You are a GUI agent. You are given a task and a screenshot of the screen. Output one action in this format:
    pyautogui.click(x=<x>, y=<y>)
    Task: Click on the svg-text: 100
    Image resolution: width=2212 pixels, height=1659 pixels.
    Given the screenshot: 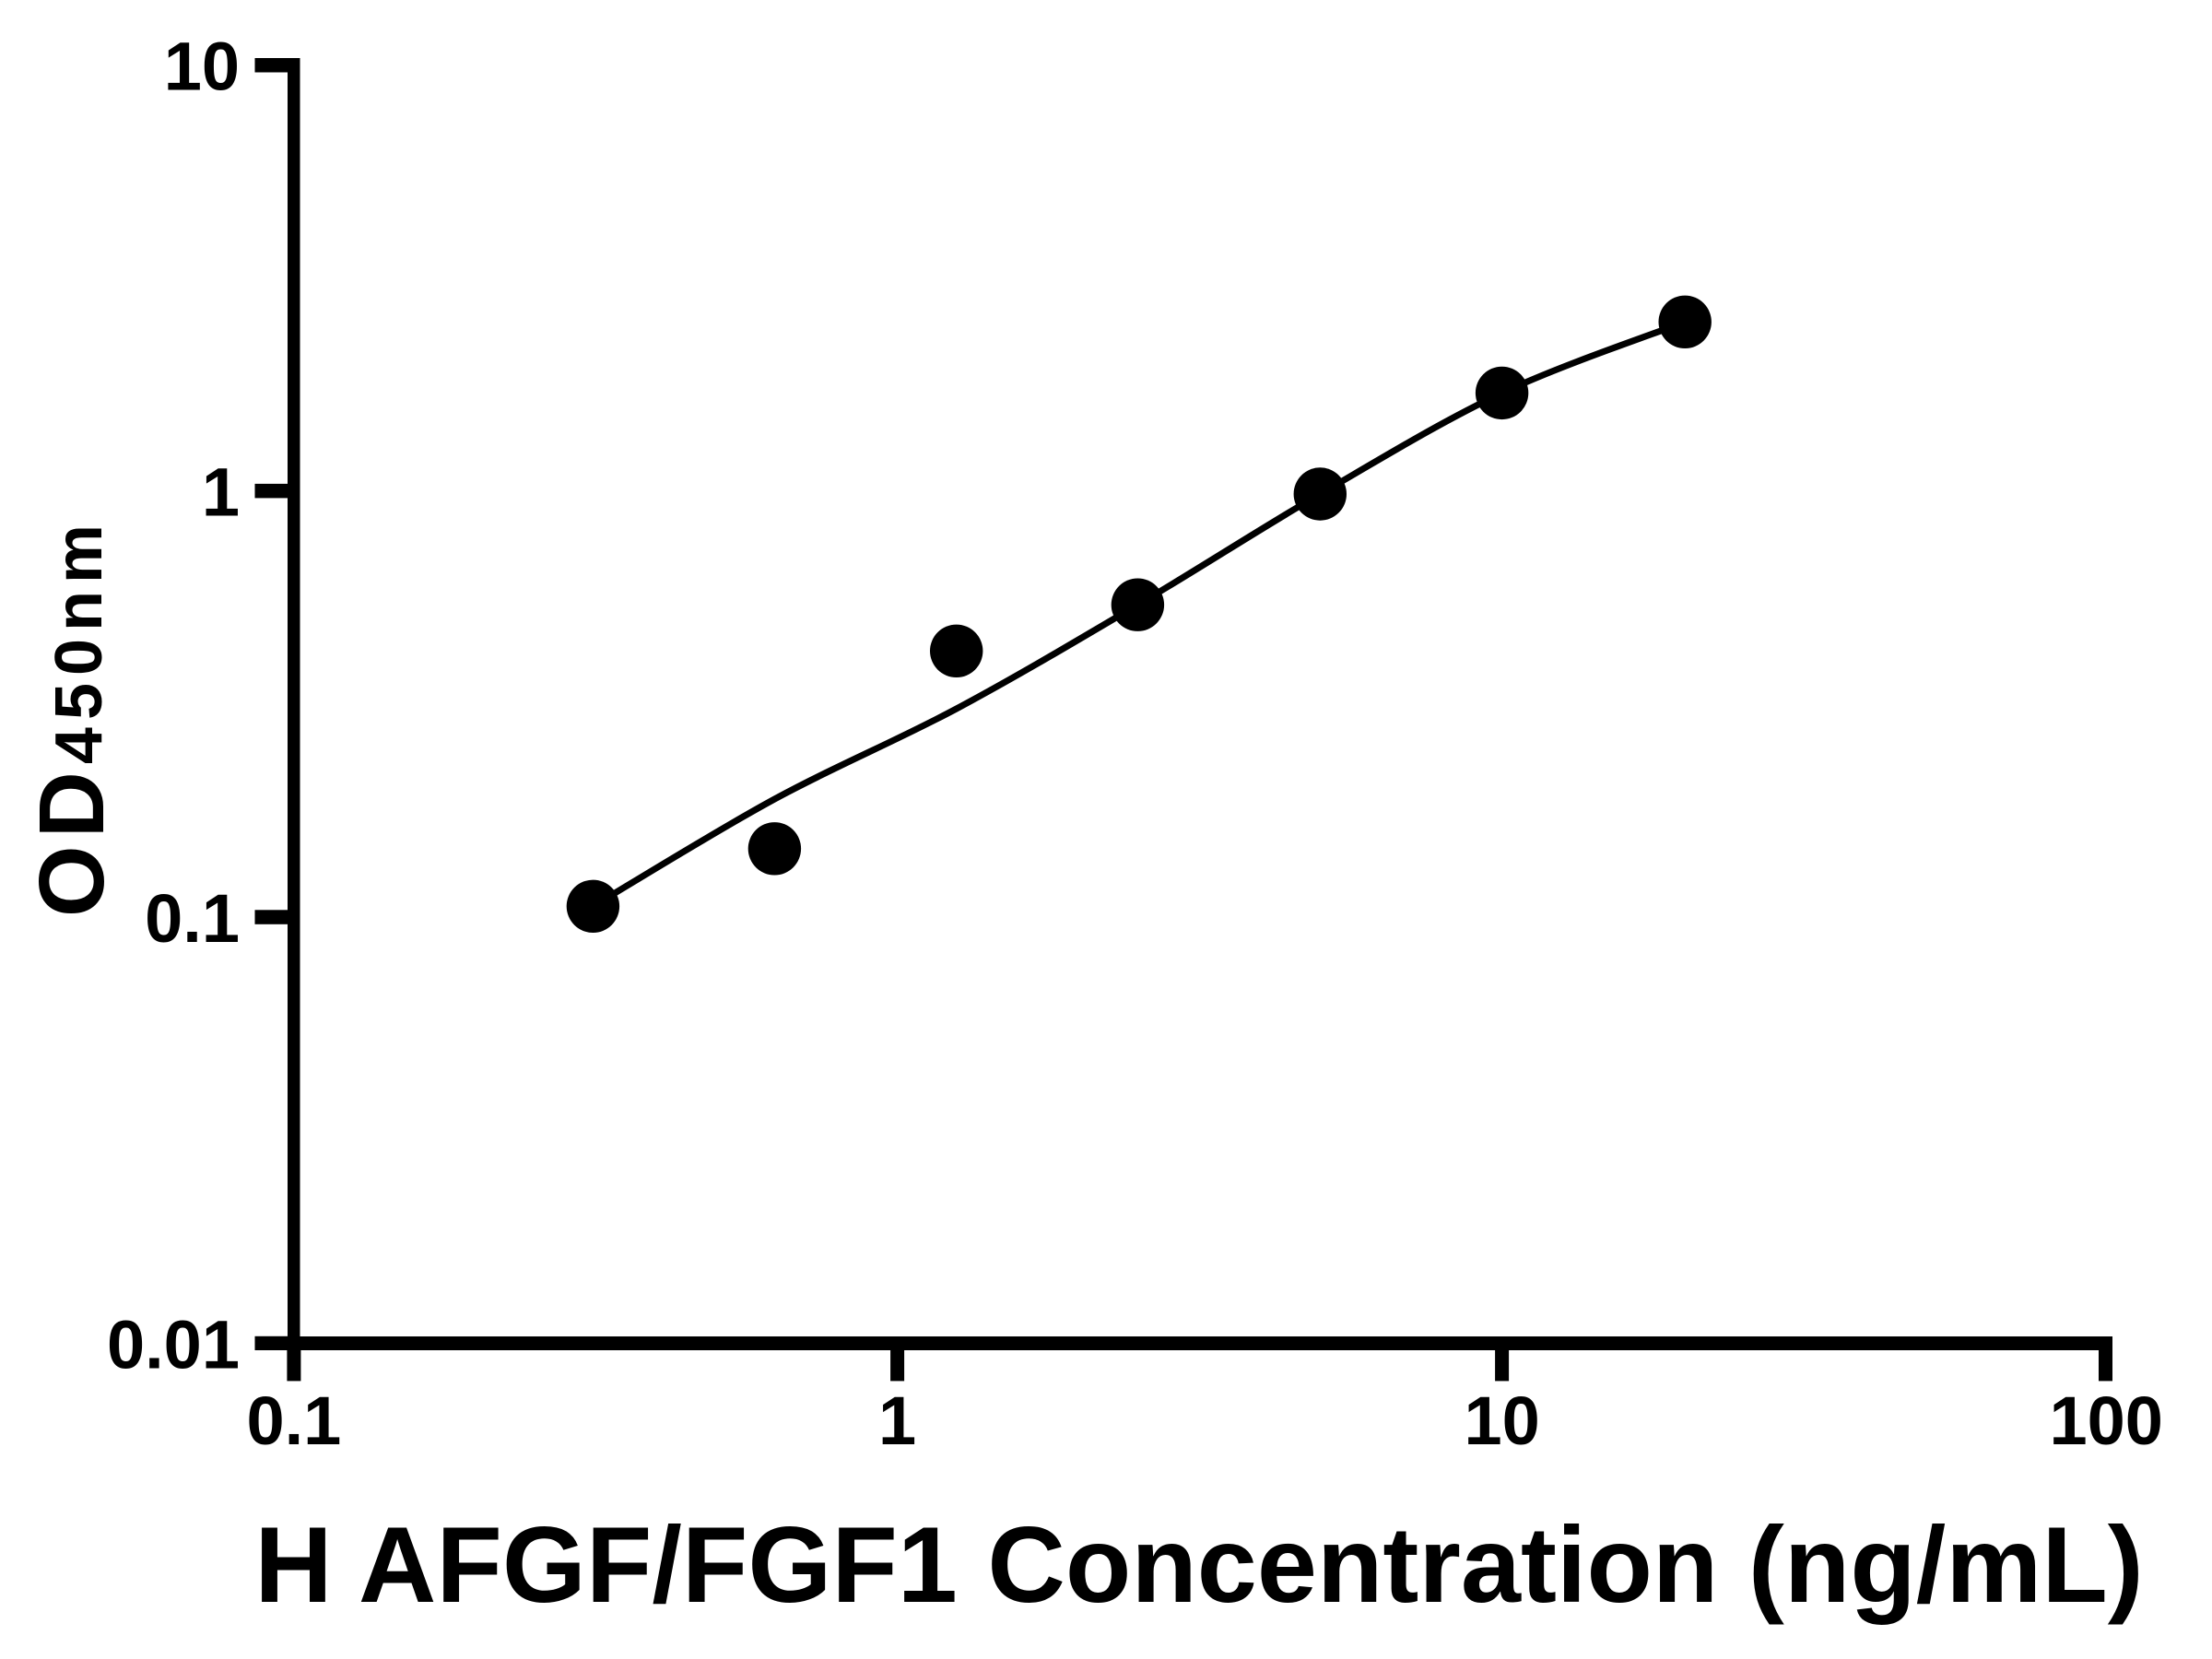 What is the action you would take?
    pyautogui.click(x=2105, y=1420)
    